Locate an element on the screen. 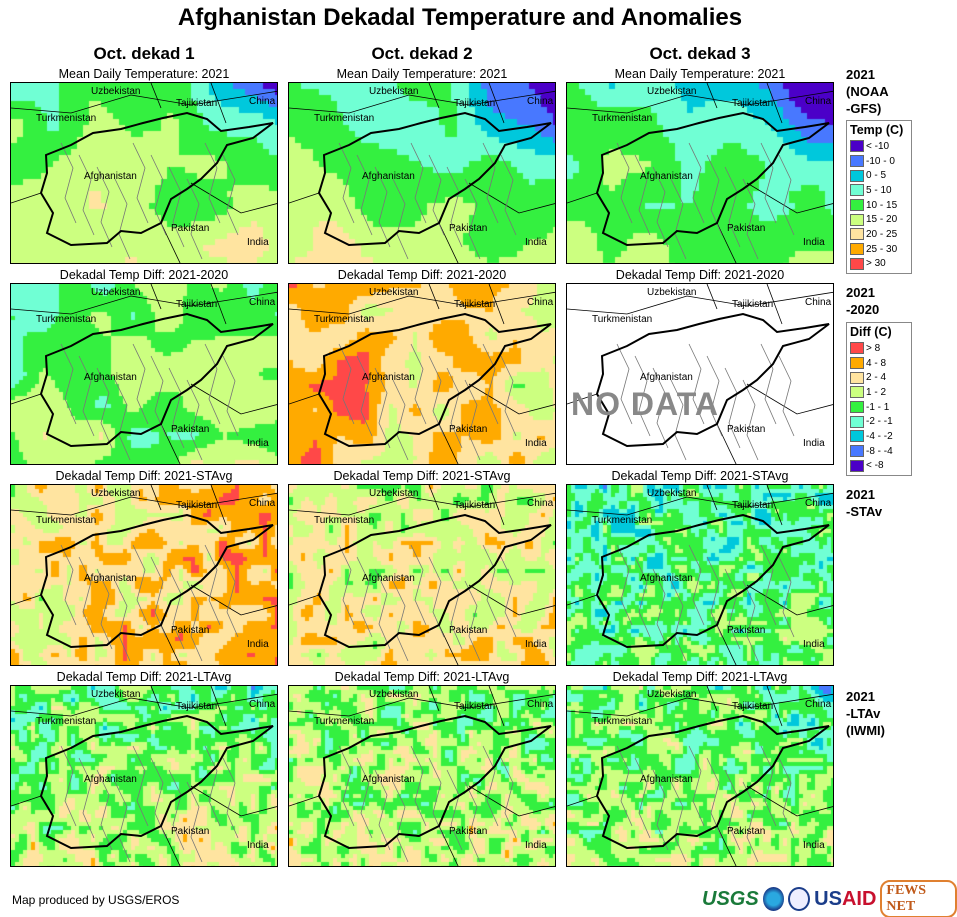 This screenshot has width=957, height=917. legend-item: 25 - 30 is located at coordinates (879, 249).